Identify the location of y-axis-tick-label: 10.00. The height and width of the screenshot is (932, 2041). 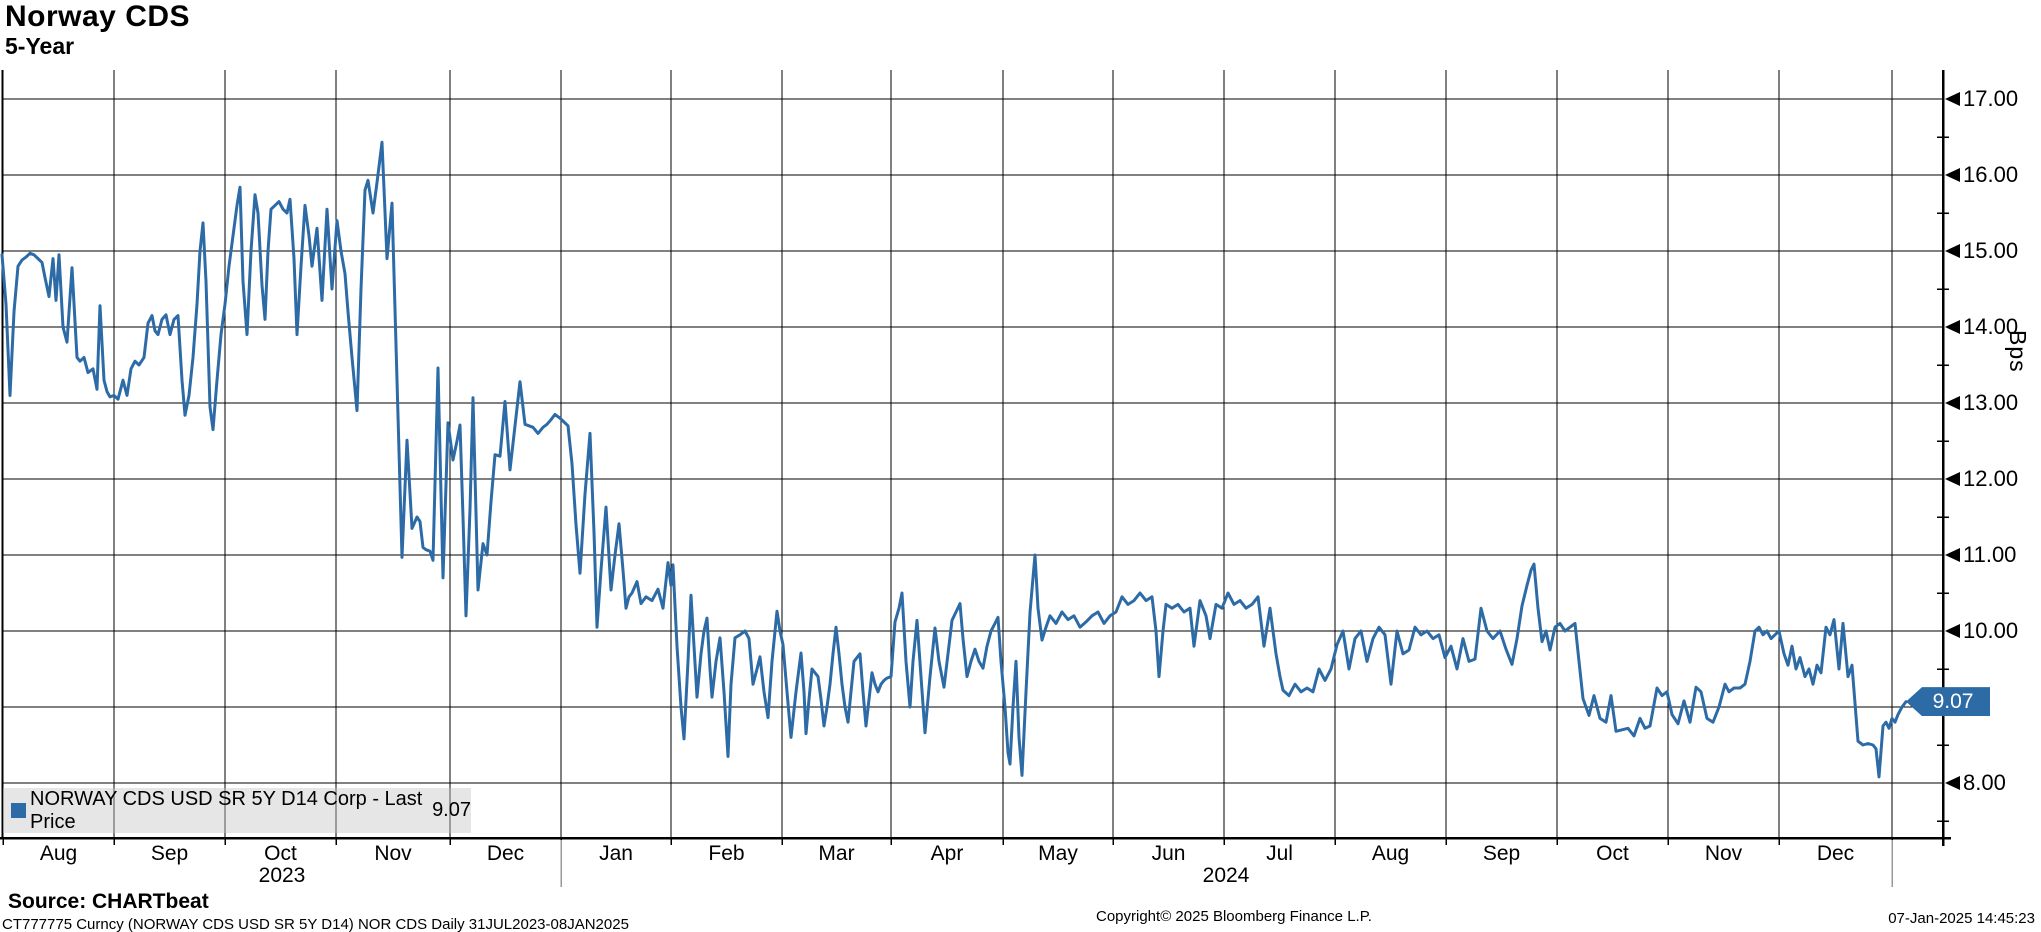
(1991, 630).